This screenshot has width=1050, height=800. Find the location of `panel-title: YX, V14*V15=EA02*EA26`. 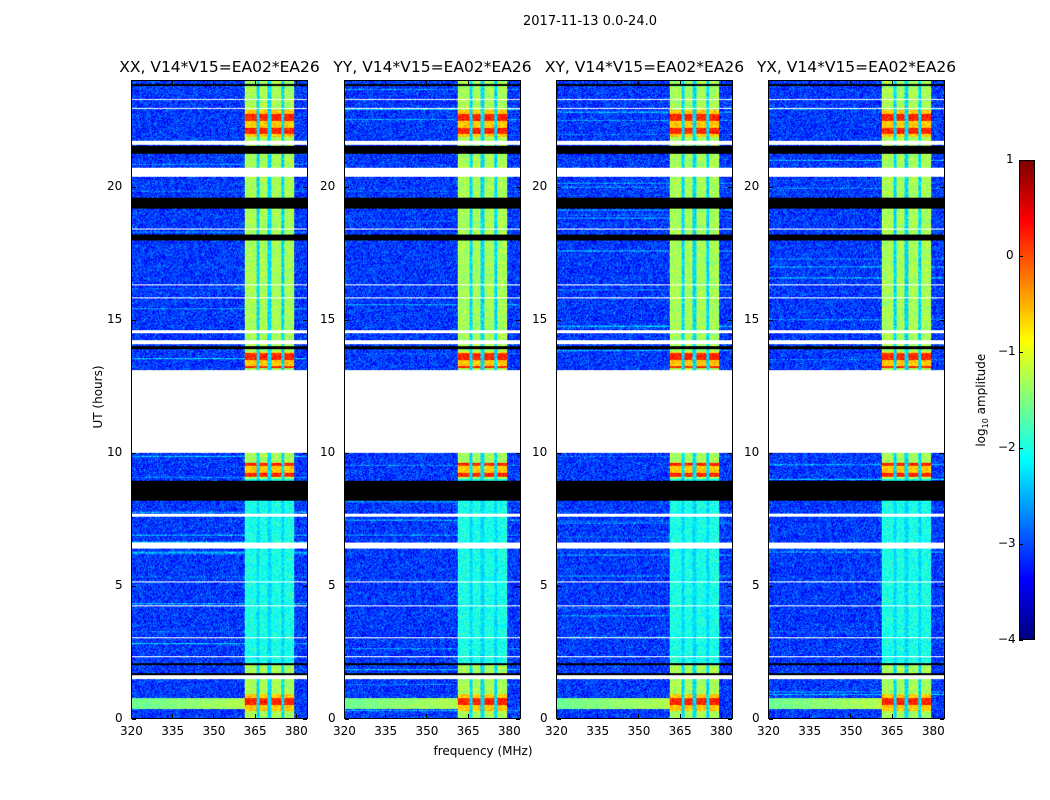

panel-title: YX, V14*V15=EA02*EA26 is located at coordinates (856, 67).